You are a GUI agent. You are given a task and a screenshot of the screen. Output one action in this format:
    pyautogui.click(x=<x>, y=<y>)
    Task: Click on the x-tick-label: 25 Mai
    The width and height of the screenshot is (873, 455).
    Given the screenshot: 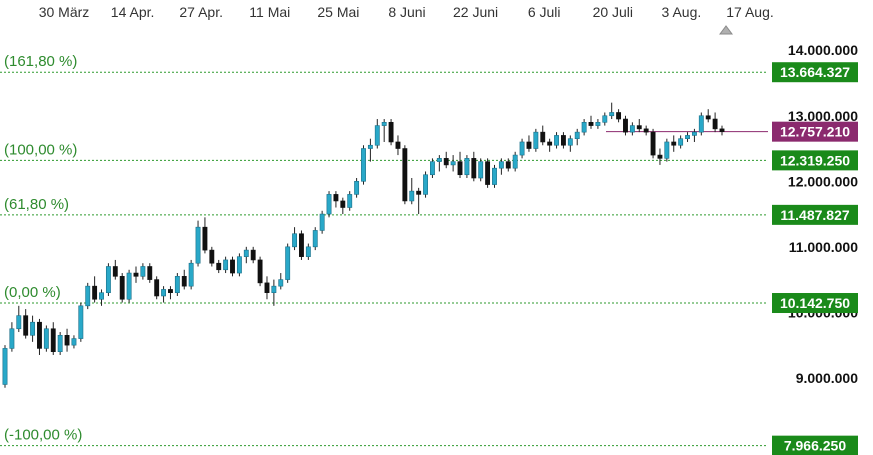 What is the action you would take?
    pyautogui.click(x=338, y=12)
    